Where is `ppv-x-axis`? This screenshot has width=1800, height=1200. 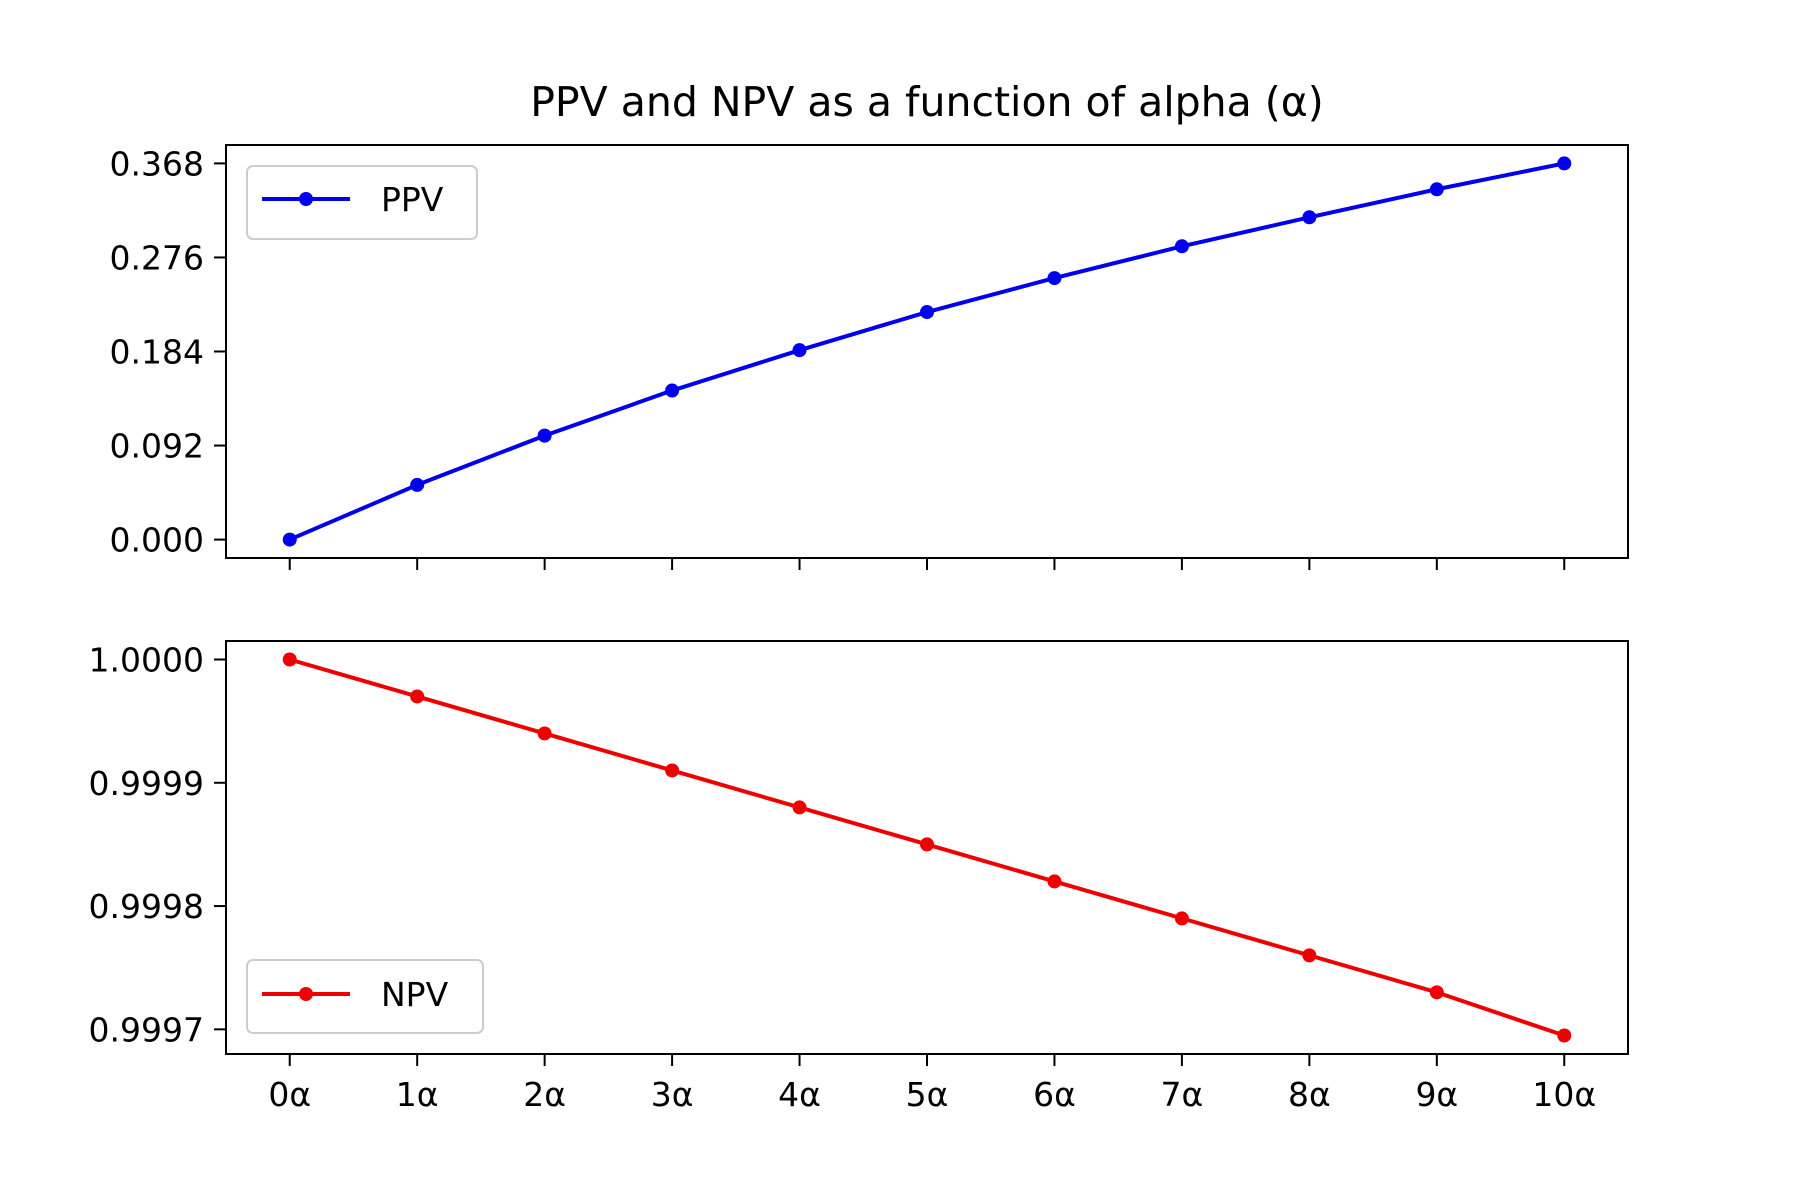 ppv-x-axis is located at coordinates (927, 564).